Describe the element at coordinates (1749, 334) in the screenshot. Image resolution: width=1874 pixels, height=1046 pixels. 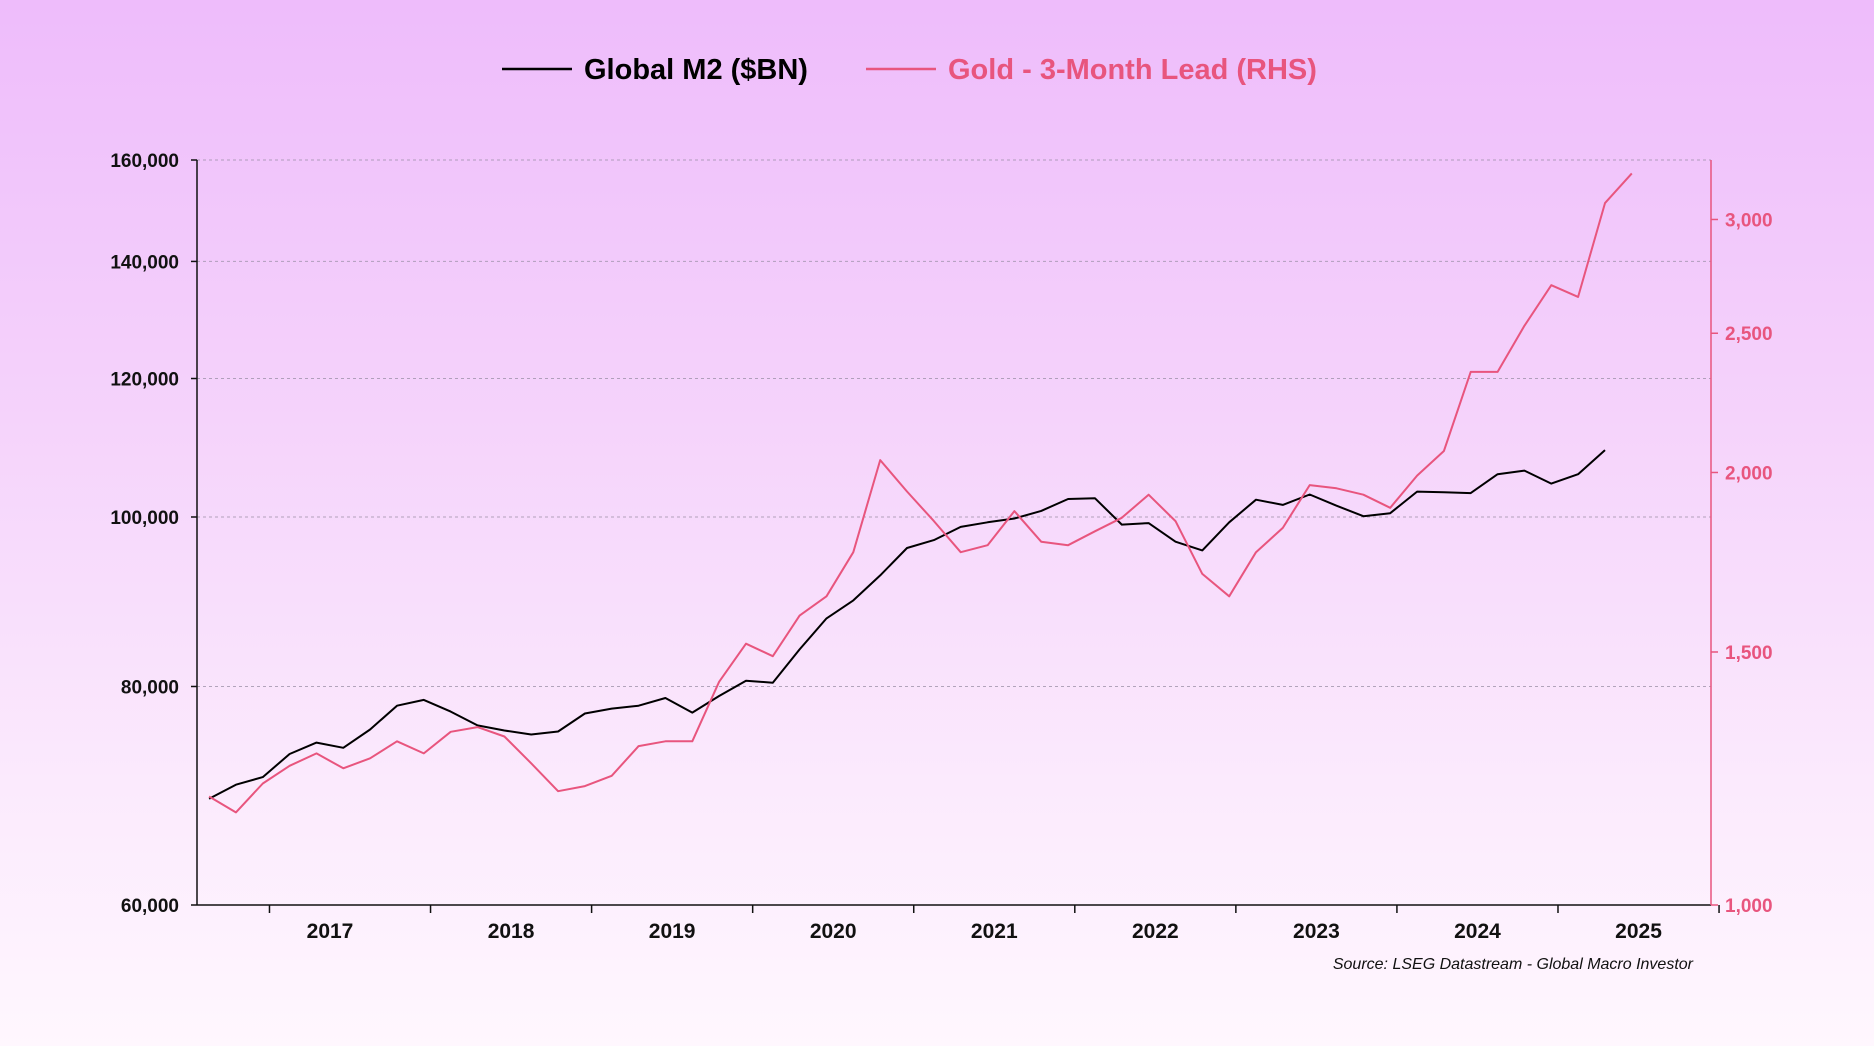
I see `y-right-tick-label: 2,500` at that location.